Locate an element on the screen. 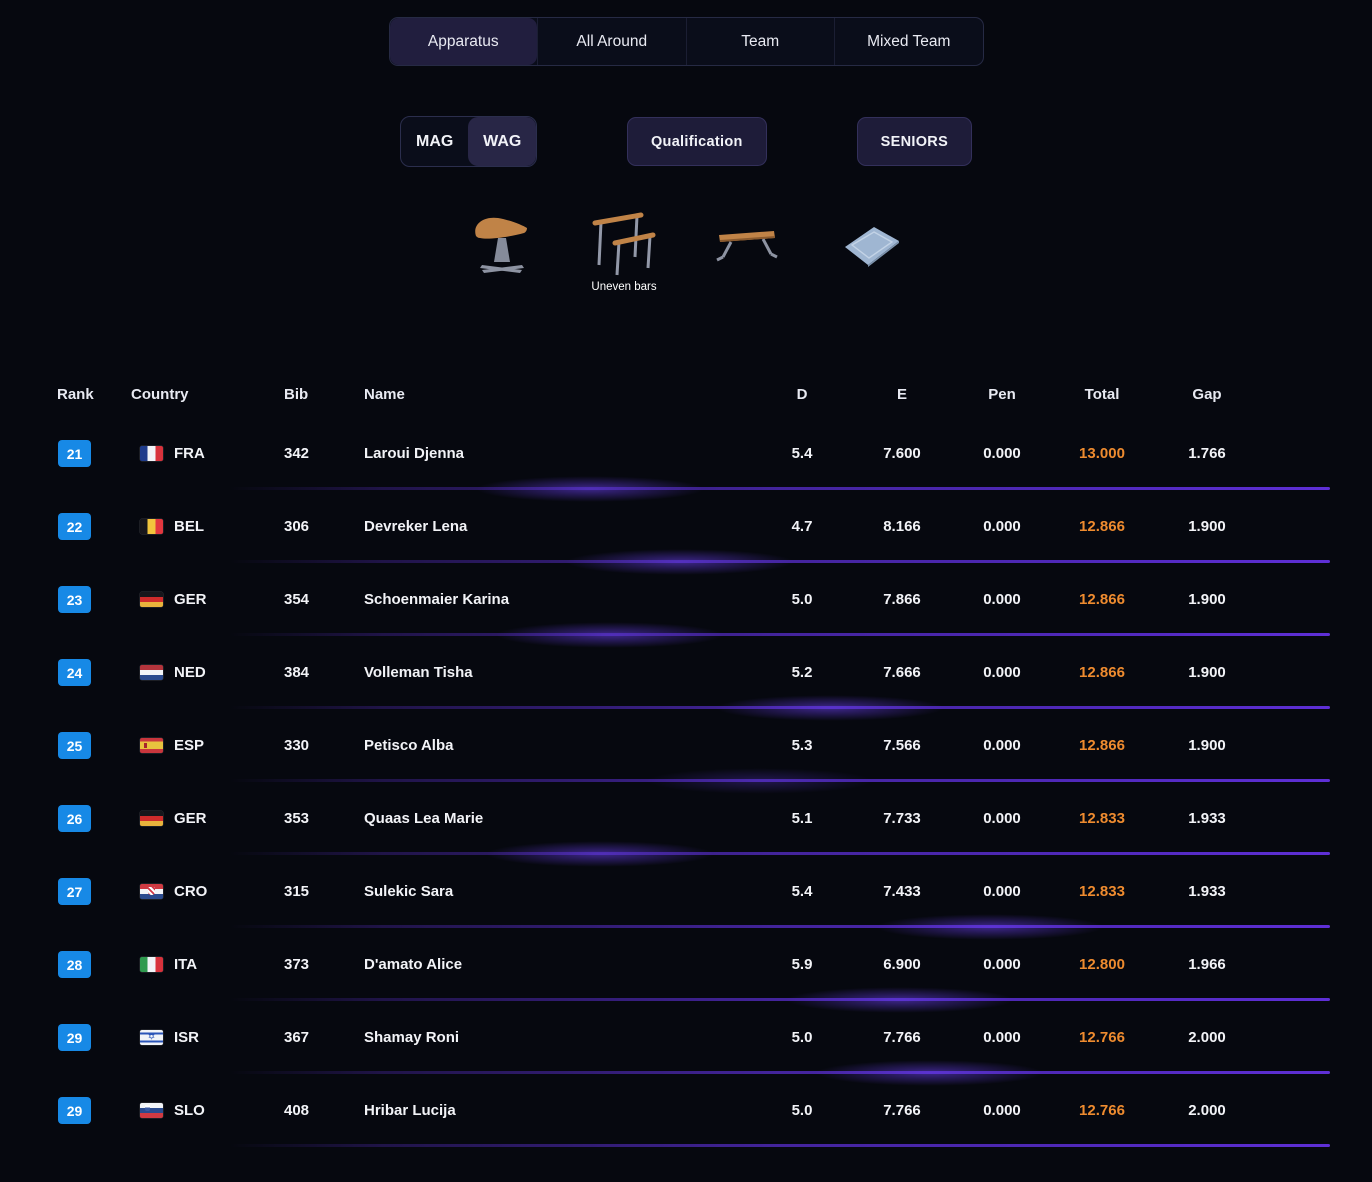  tab-mixed-team: Mixed Team is located at coordinates (908, 41).